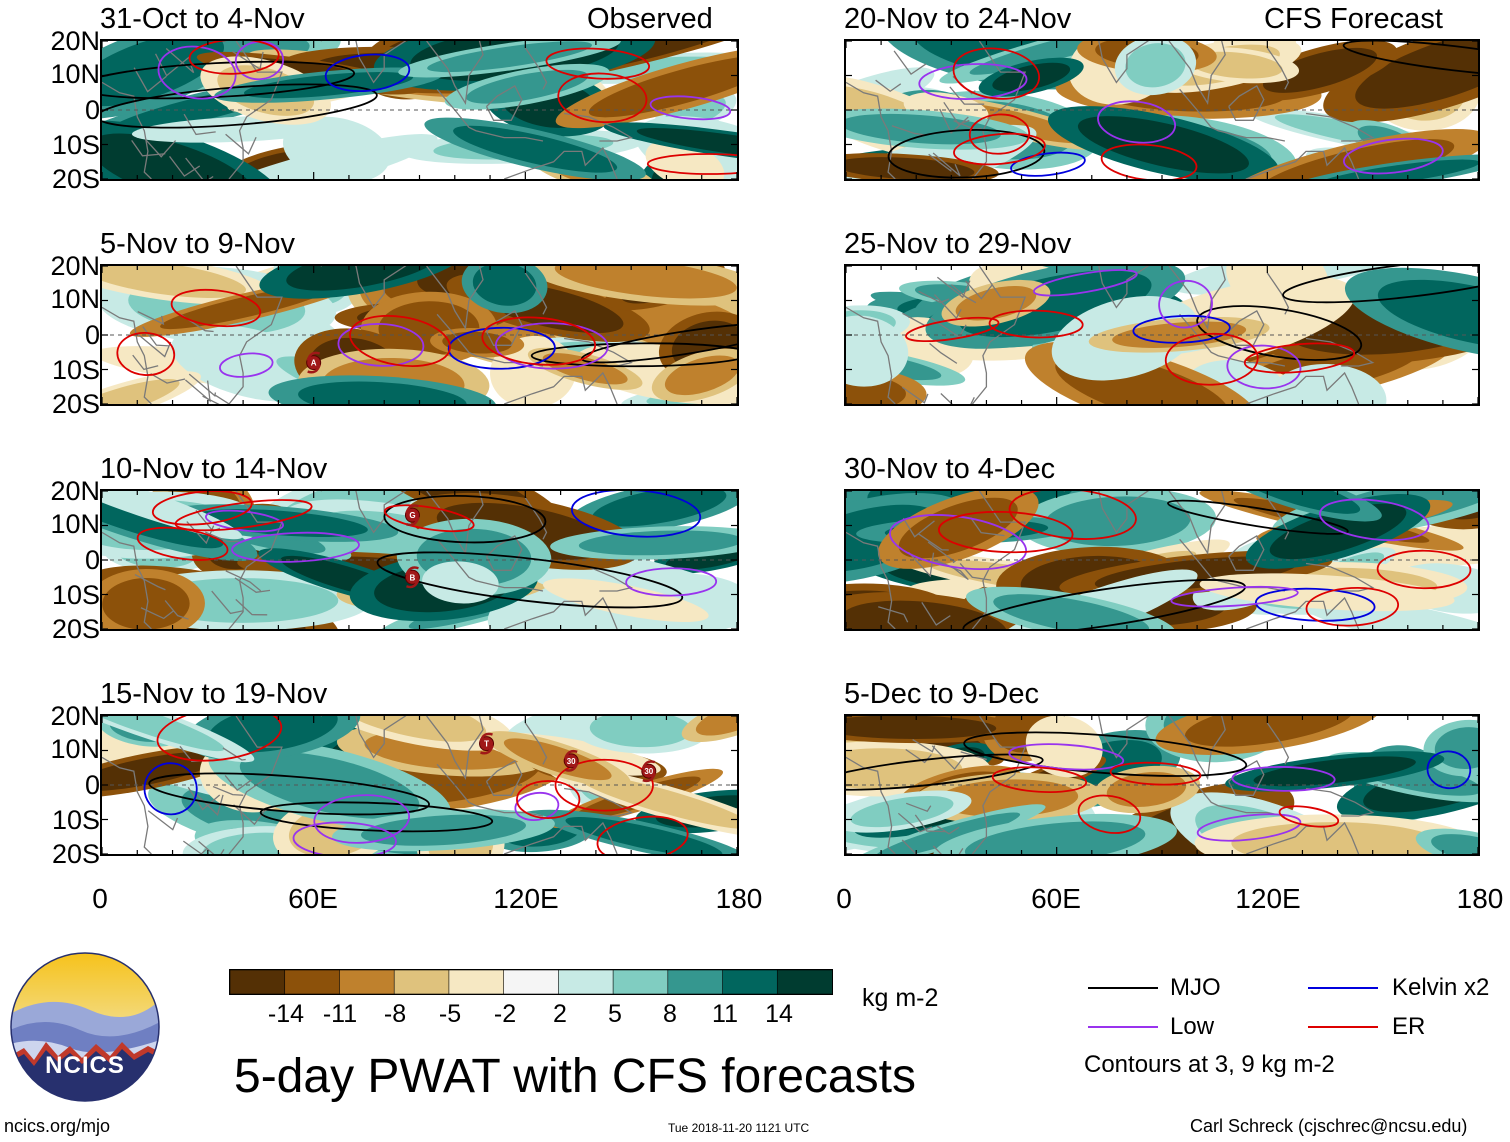  What do you see at coordinates (1056, 898) in the screenshot?
I see `lon-tick: 60E` at bounding box center [1056, 898].